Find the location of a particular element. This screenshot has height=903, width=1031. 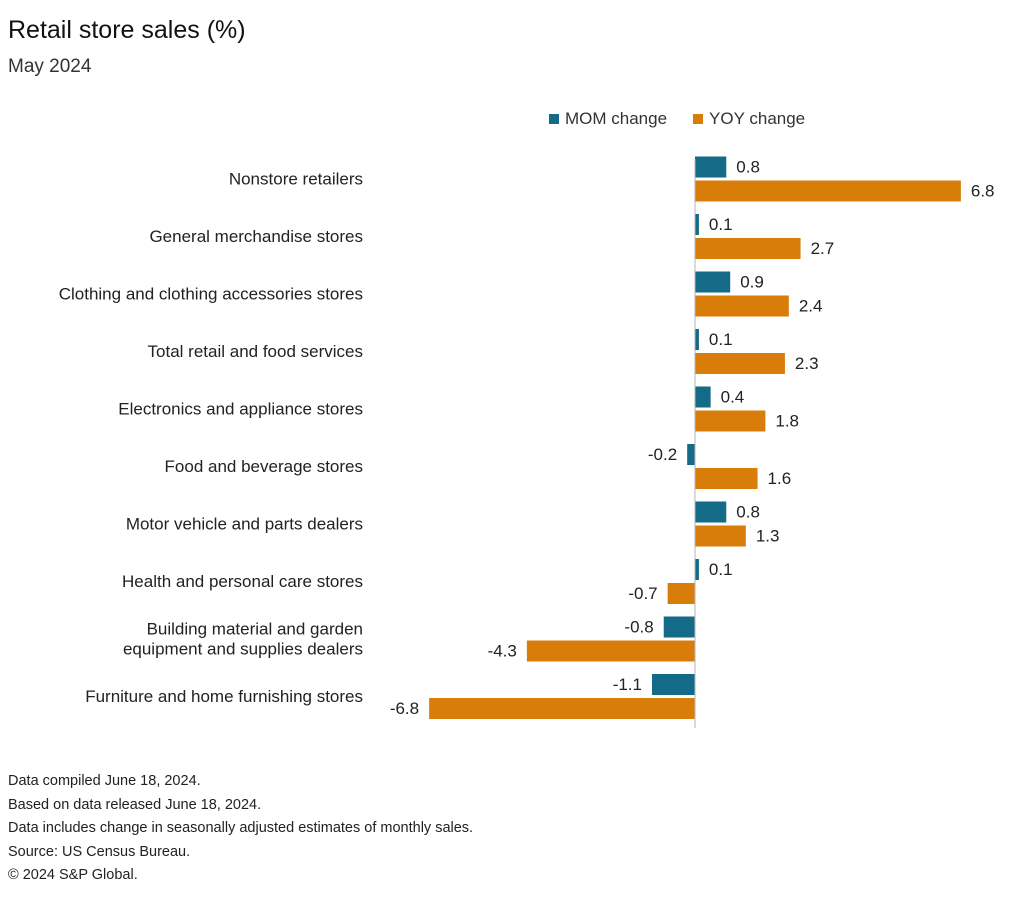

category-label: equipment and supplies dealers is located at coordinates (243, 649).